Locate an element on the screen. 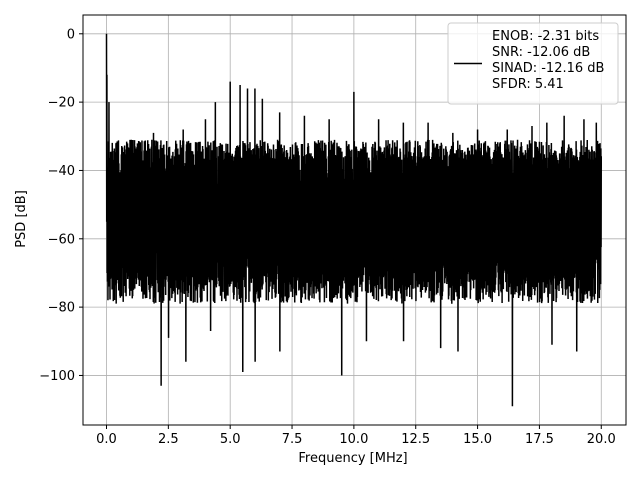 This screenshot has width=640, height=480. x-tick-label: 2.5 is located at coordinates (168, 439).